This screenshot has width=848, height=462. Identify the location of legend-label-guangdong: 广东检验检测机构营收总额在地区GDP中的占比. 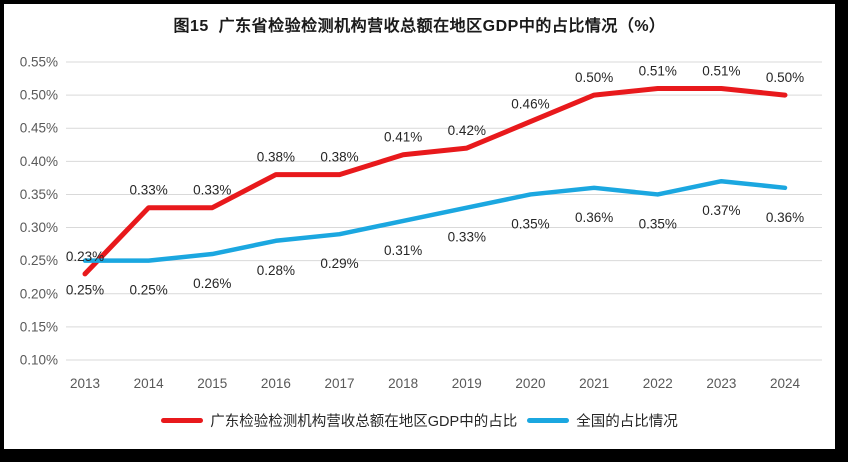
(364, 422).